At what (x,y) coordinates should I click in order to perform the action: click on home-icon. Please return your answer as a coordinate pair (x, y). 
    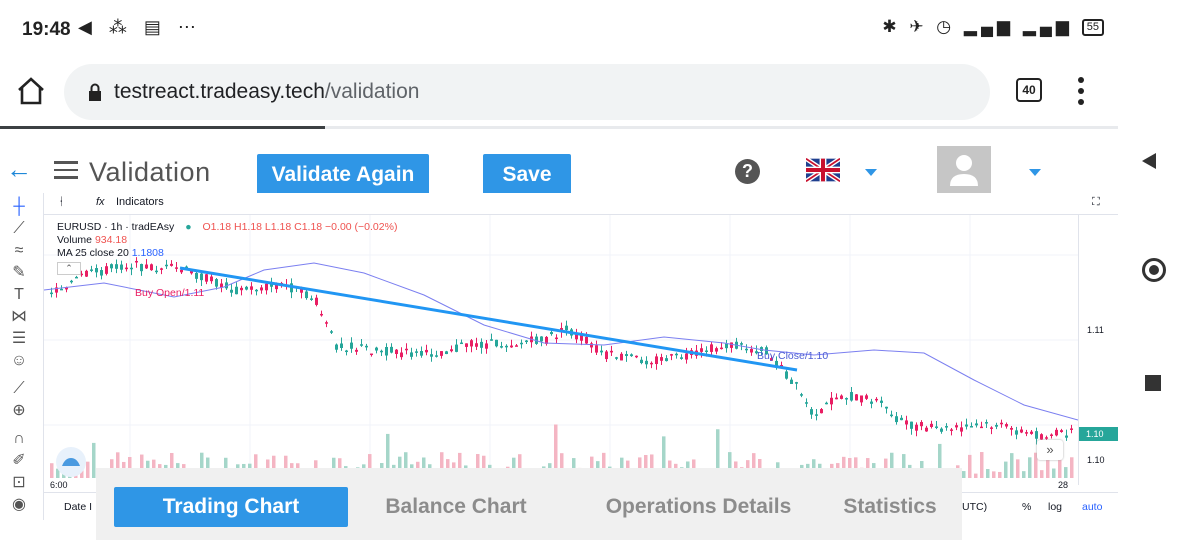
    Looking at the image, I should click on (31, 91).